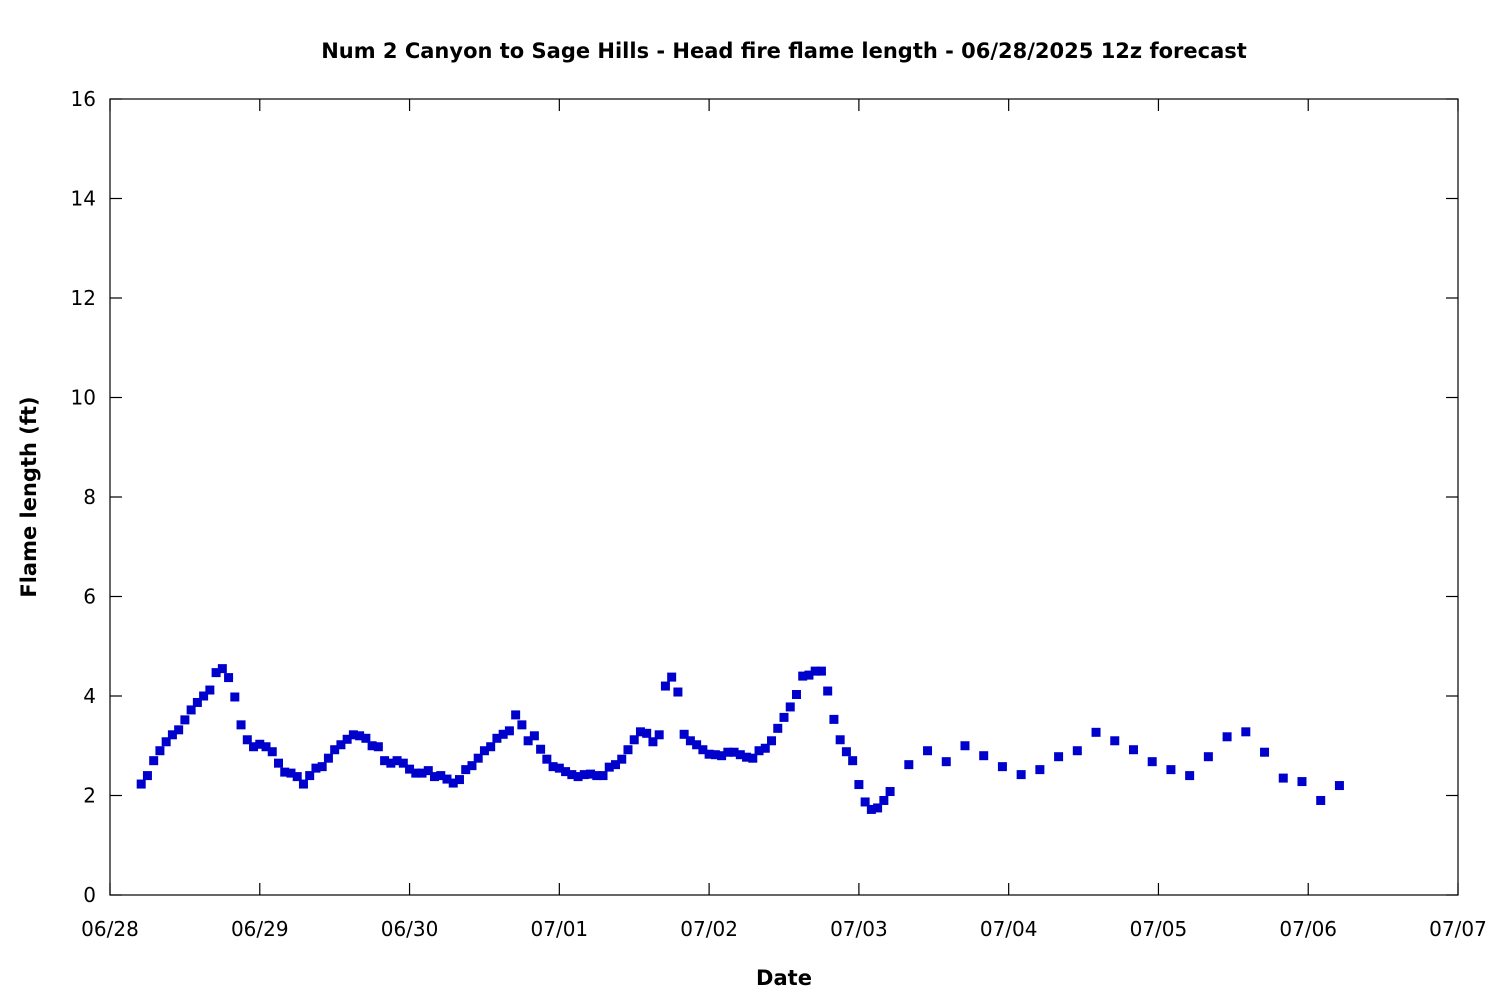 The width and height of the screenshot is (1500, 1000). Describe the element at coordinates (1009, 929) in the screenshot. I see `x-tick-label: 07/04` at that location.